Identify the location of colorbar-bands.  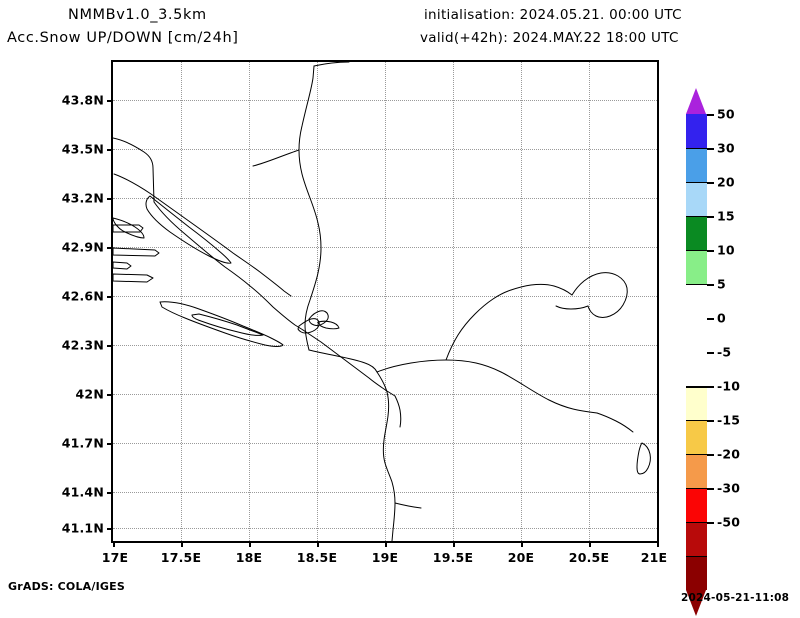
(696, 352).